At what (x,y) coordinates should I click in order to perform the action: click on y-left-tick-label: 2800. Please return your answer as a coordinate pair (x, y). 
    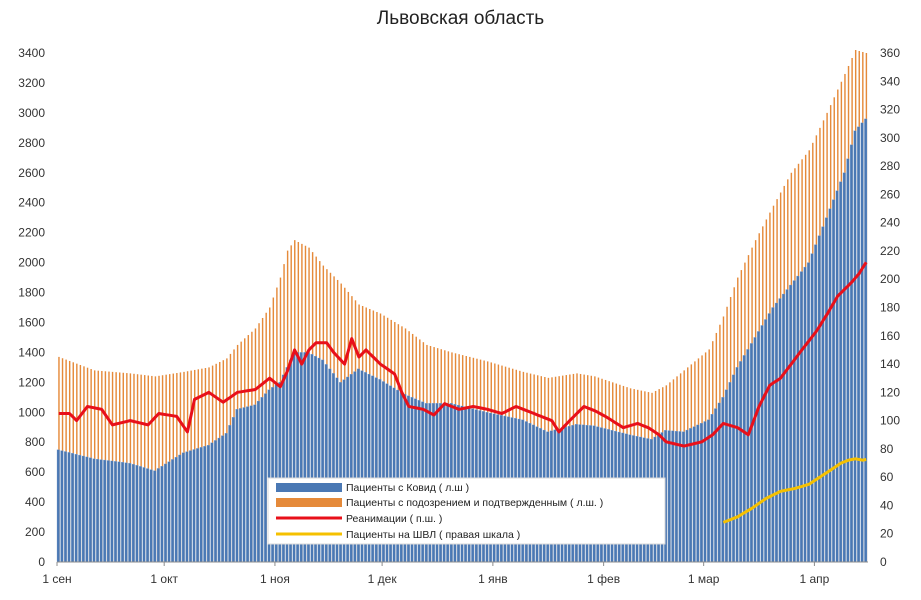
    Looking at the image, I should click on (31, 143).